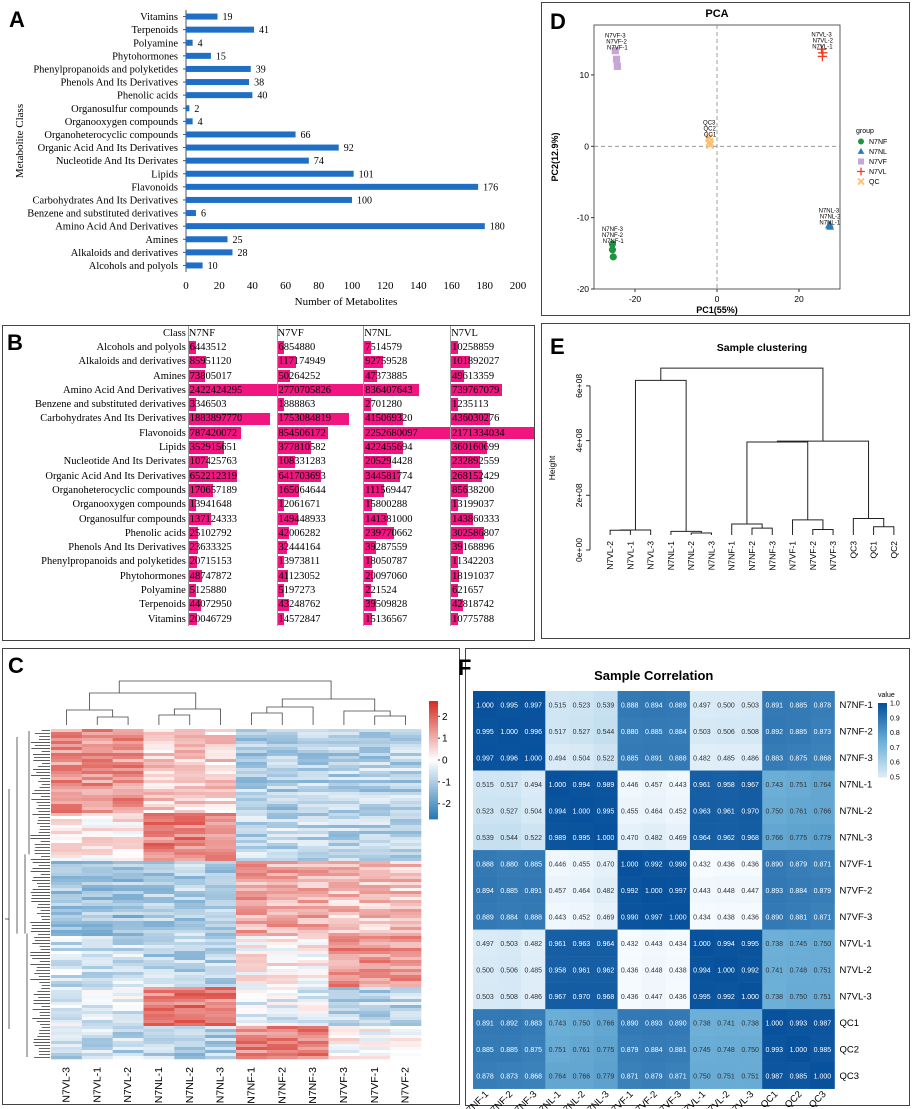  What do you see at coordinates (678, 705) in the screenshot?
I see `correlation-value: 0.889` at bounding box center [678, 705].